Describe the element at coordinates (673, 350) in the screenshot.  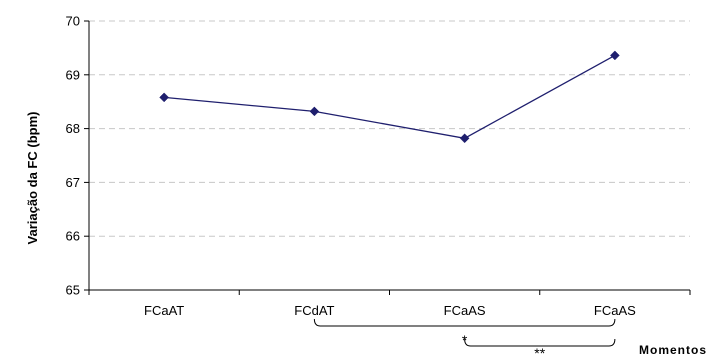
I see `x-axis-label: Momentos` at that location.